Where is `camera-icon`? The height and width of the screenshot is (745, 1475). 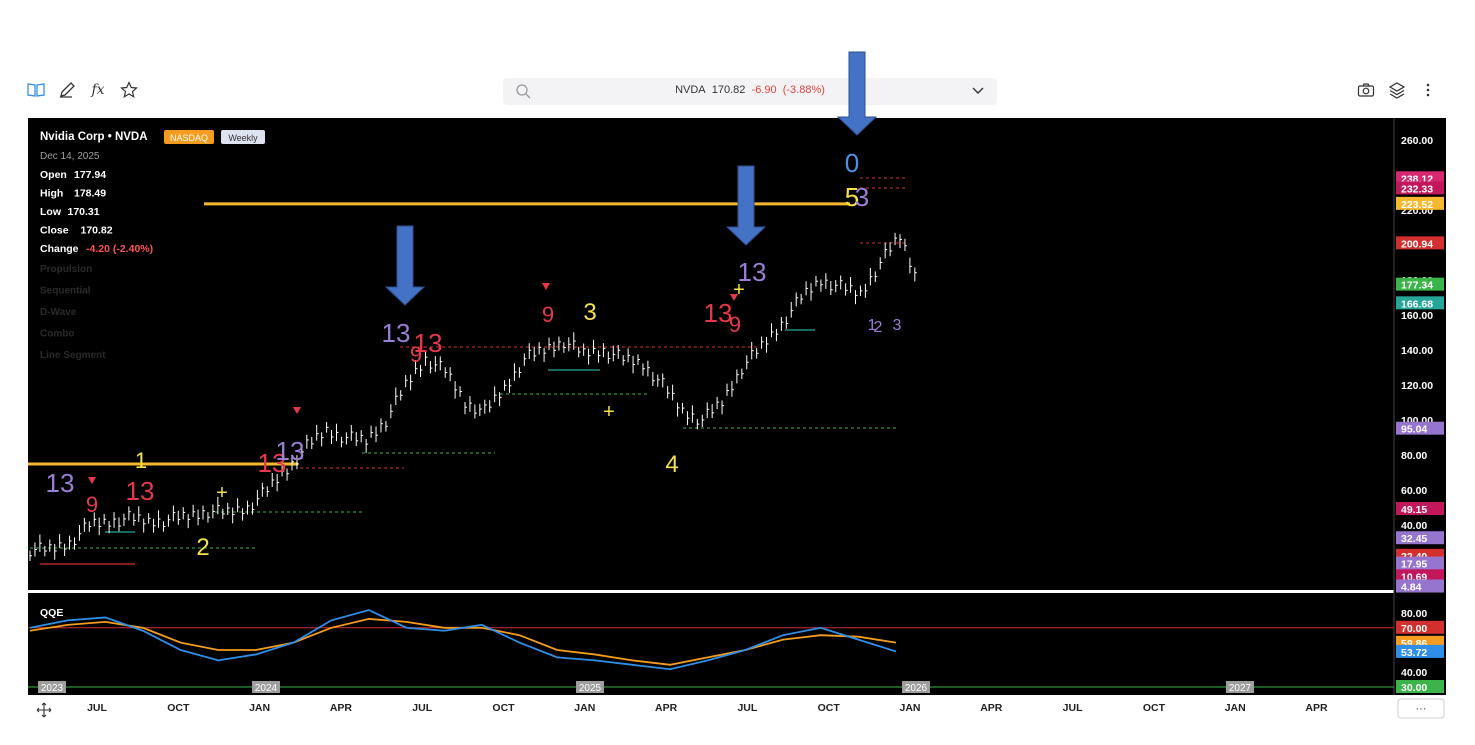 camera-icon is located at coordinates (1366, 90).